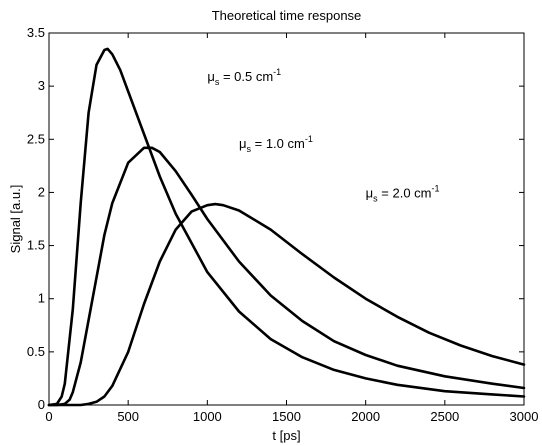  What do you see at coordinates (286, 416) in the screenshot?
I see `x-tick-label: 1500` at bounding box center [286, 416].